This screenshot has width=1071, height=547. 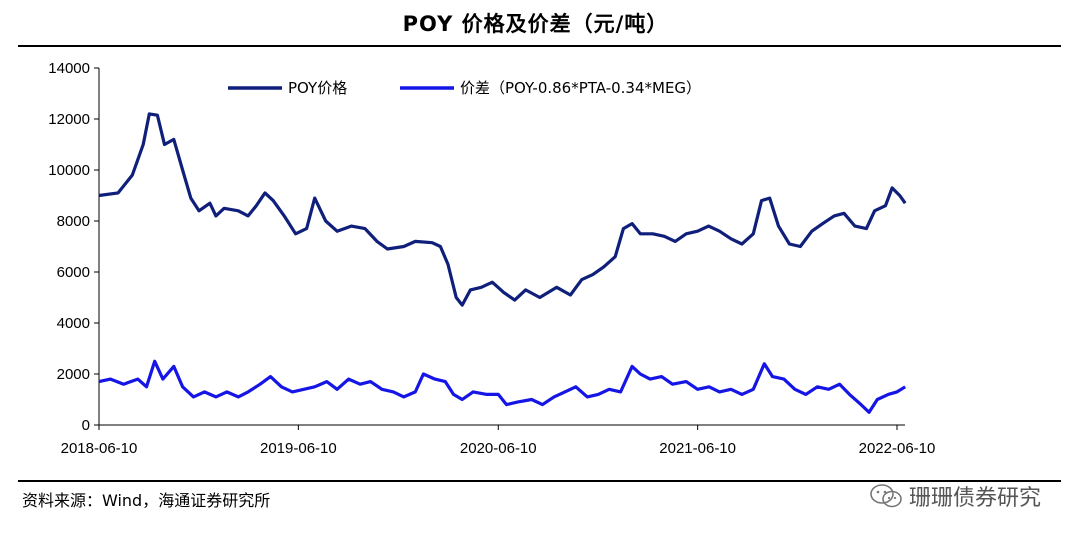 What do you see at coordinates (298, 448) in the screenshot?
I see `x-tick-label: 2019-06-10` at bounding box center [298, 448].